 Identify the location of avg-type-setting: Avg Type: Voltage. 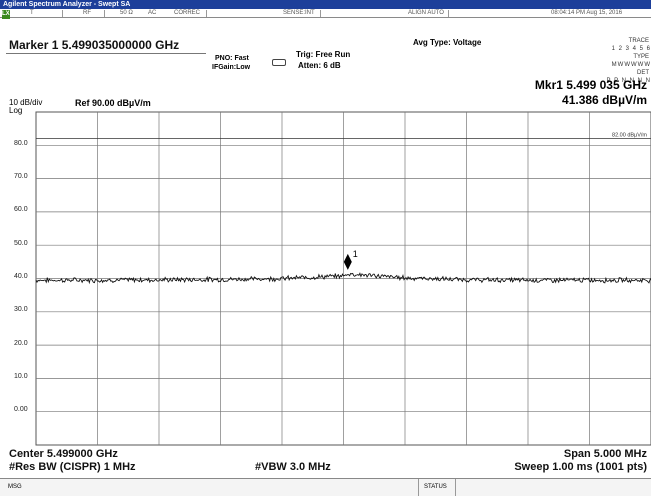
(447, 42).